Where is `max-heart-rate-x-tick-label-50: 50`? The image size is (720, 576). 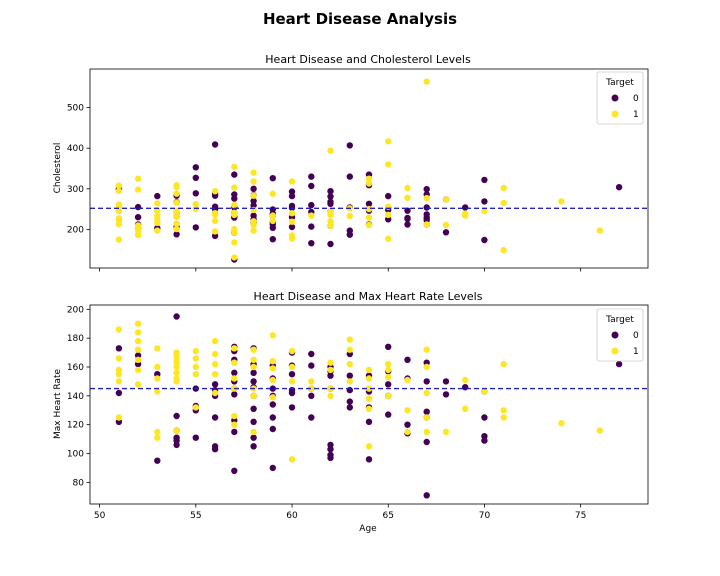 max-heart-rate-x-tick-label-50: 50 is located at coordinates (100, 516).